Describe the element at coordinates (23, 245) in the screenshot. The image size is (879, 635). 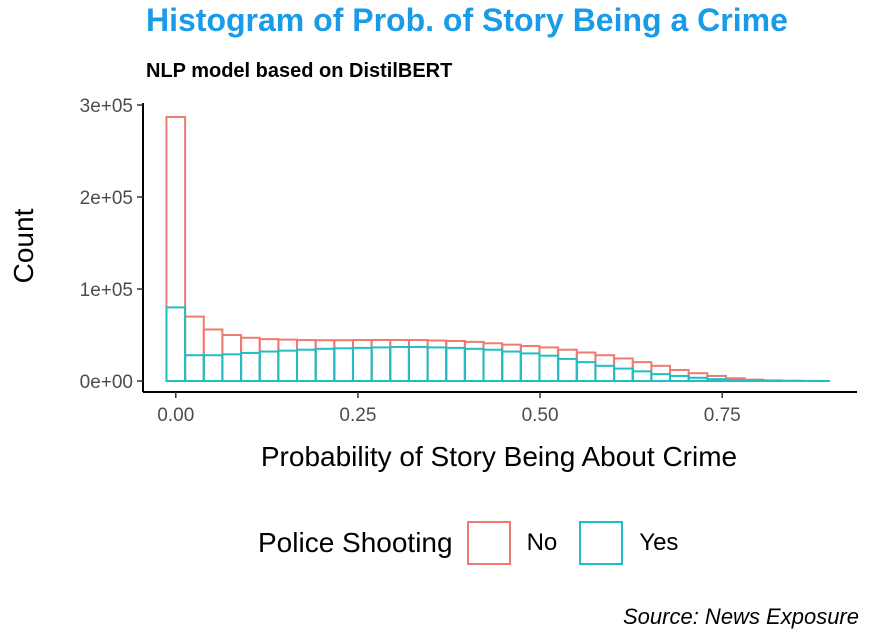
I see `y-axis-title: Count` at that location.